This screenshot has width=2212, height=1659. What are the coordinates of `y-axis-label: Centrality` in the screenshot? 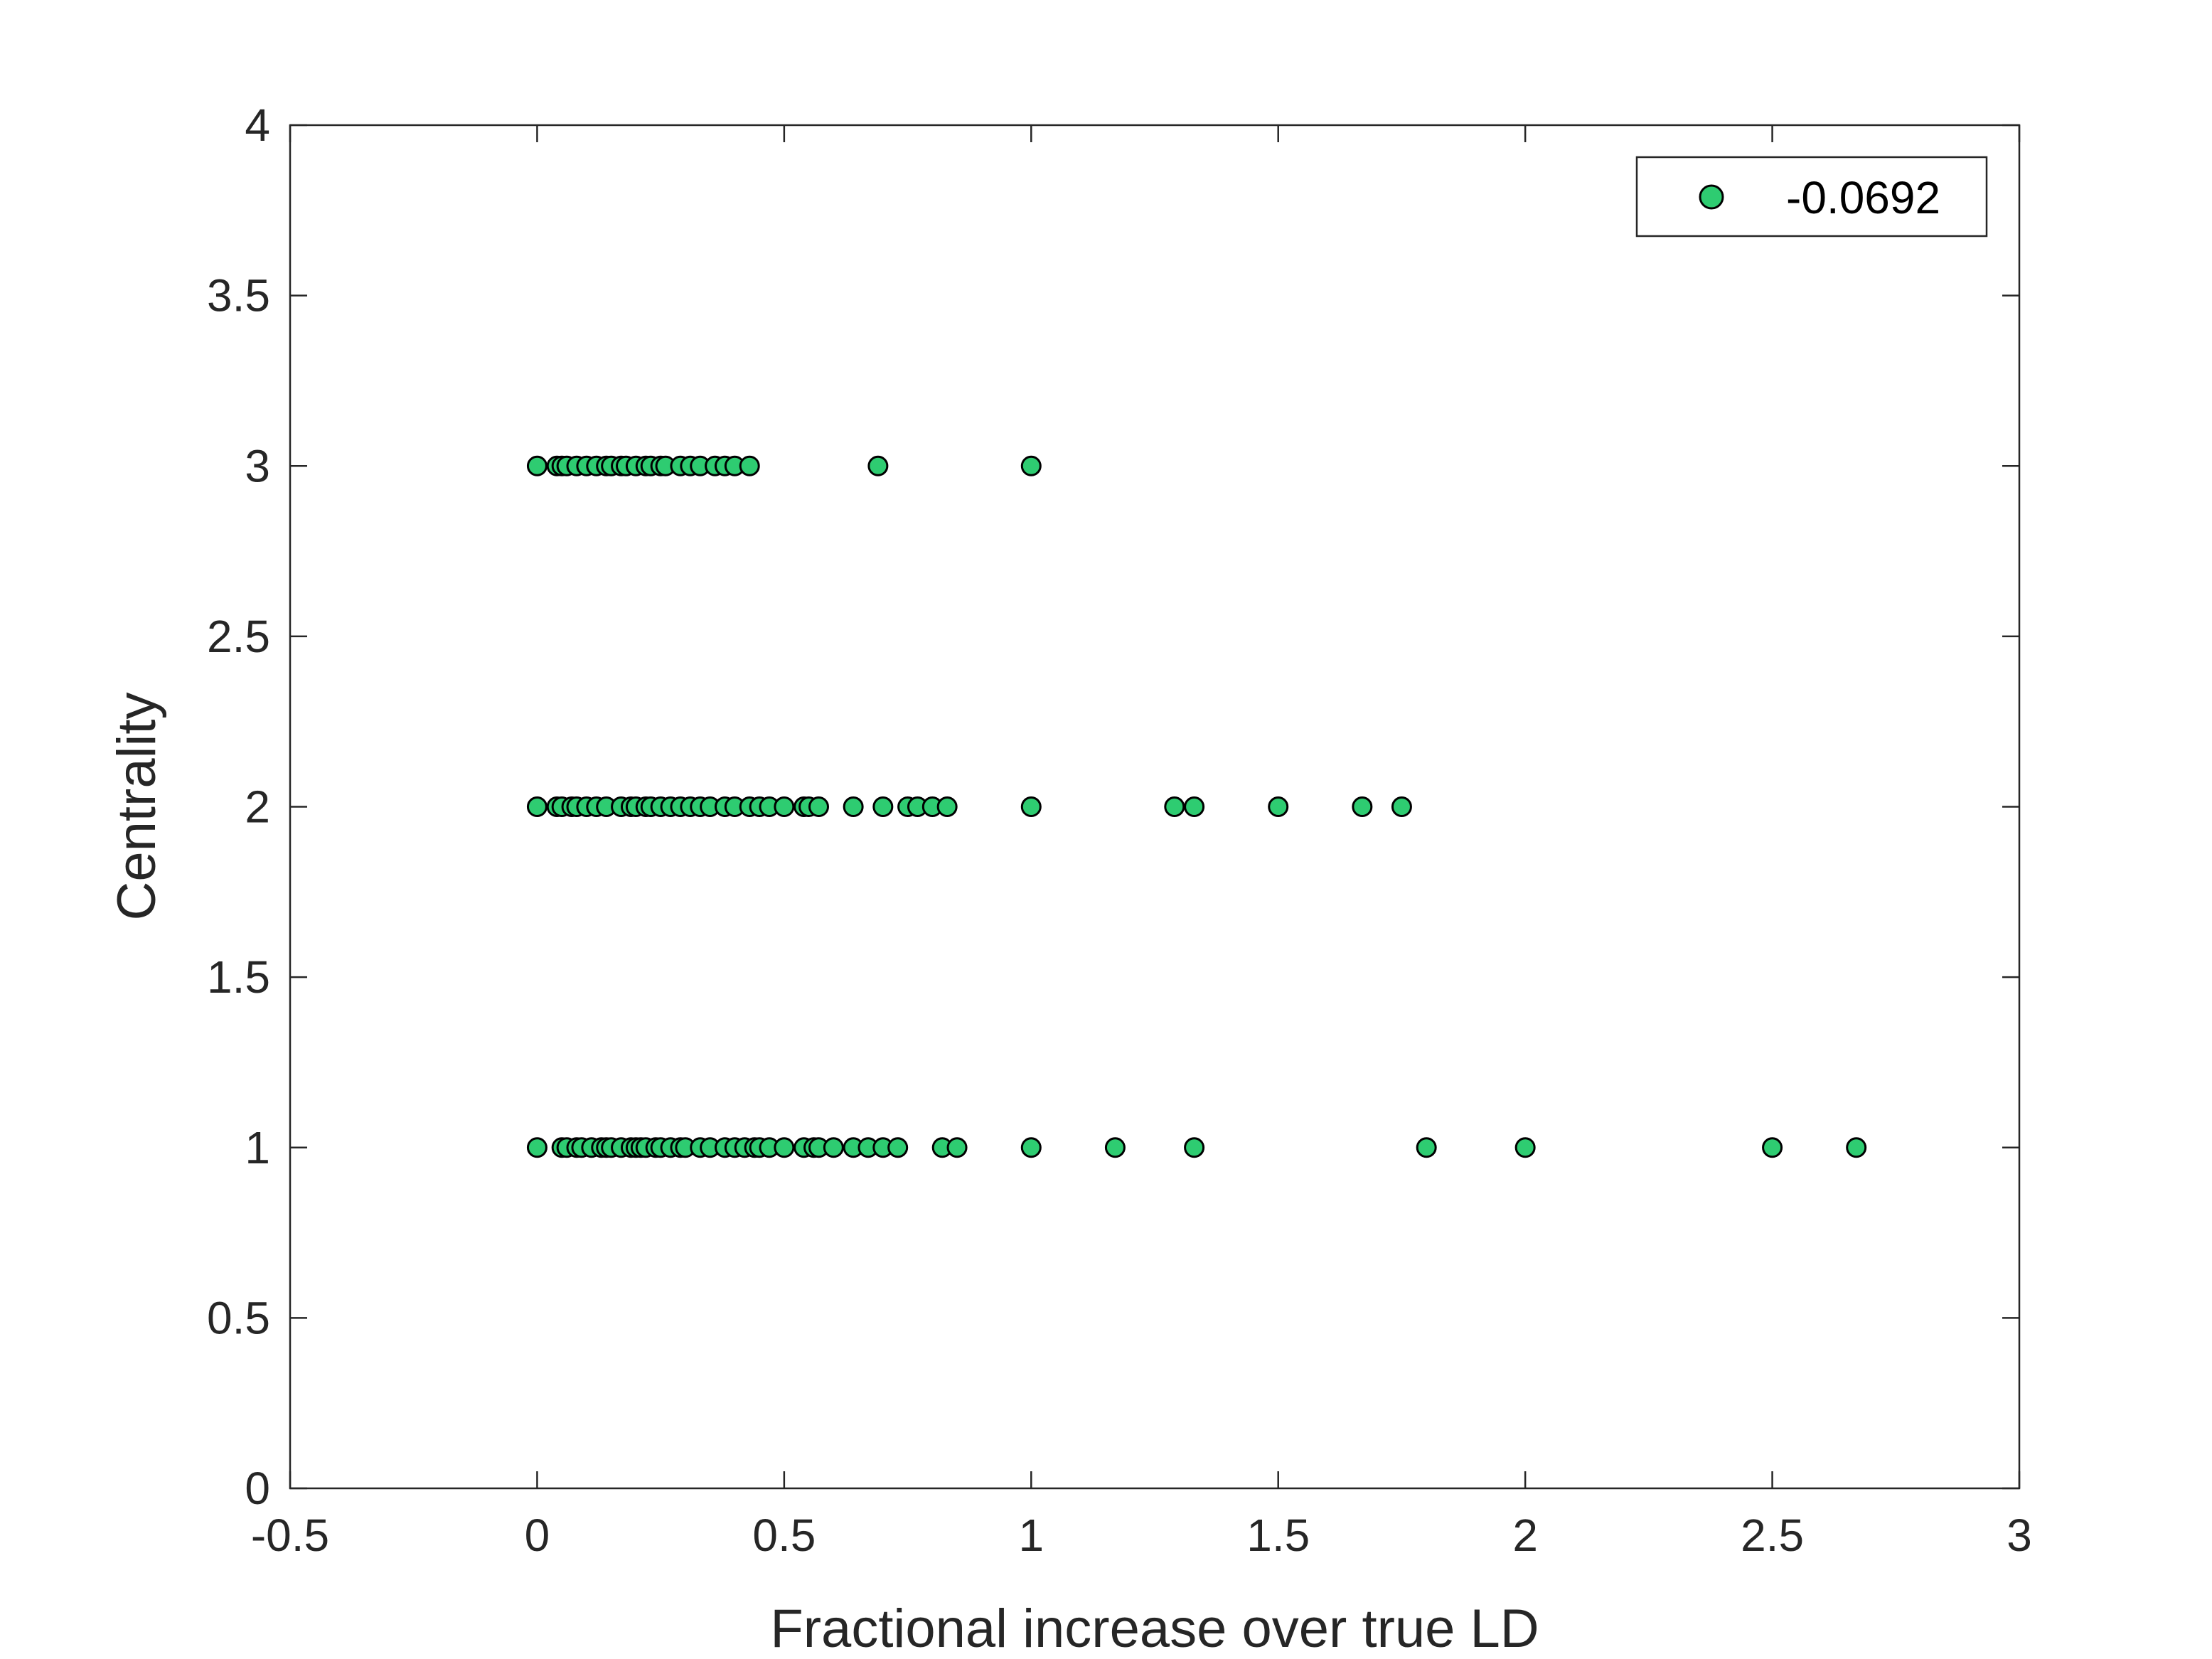 It's located at (137, 807).